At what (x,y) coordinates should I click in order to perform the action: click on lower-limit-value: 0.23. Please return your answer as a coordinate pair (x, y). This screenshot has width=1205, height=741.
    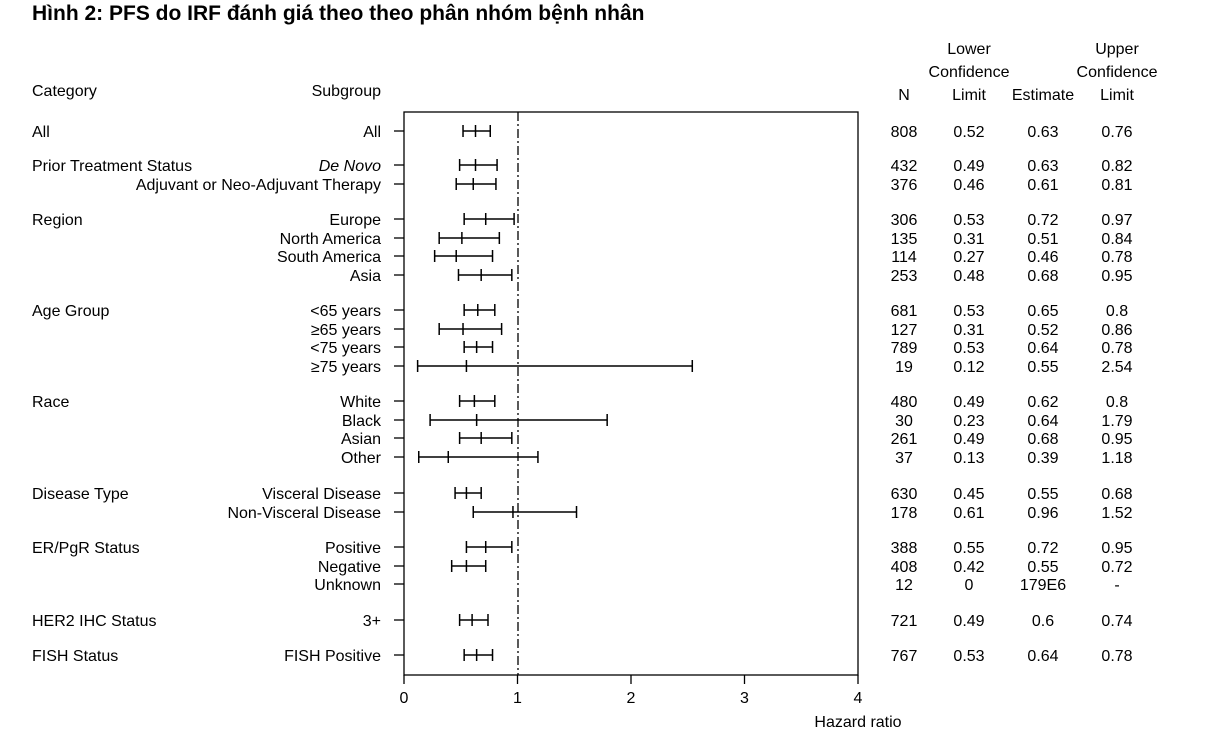
    Looking at the image, I should click on (968, 421).